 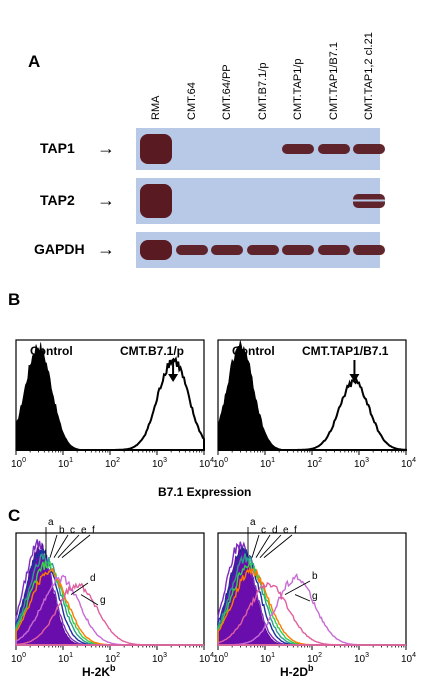 I want to click on lane-label: CMT.B7.1/p, so click(x=262, y=91).